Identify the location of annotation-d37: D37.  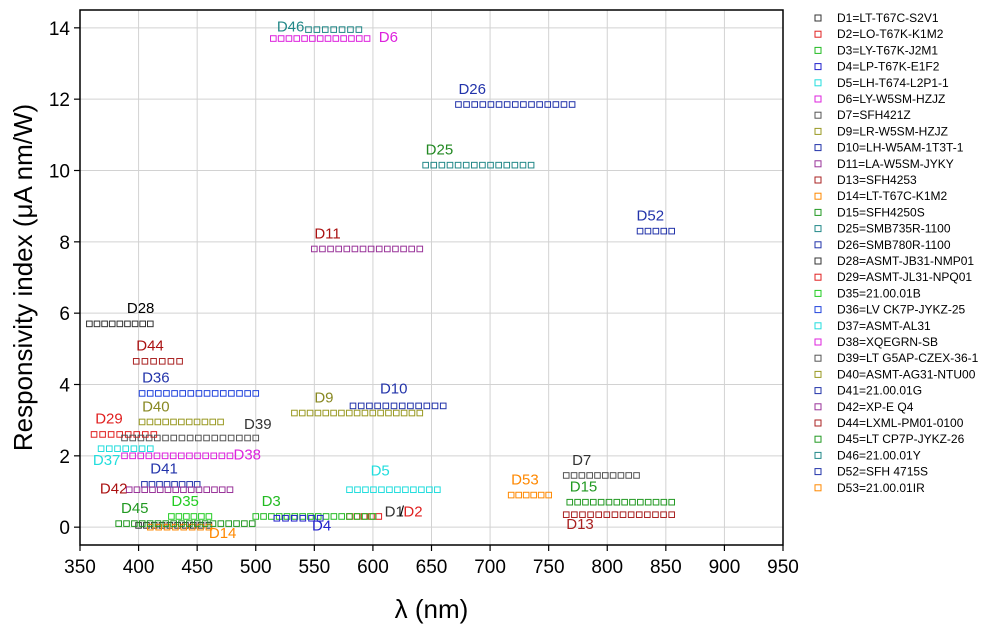
(107, 460).